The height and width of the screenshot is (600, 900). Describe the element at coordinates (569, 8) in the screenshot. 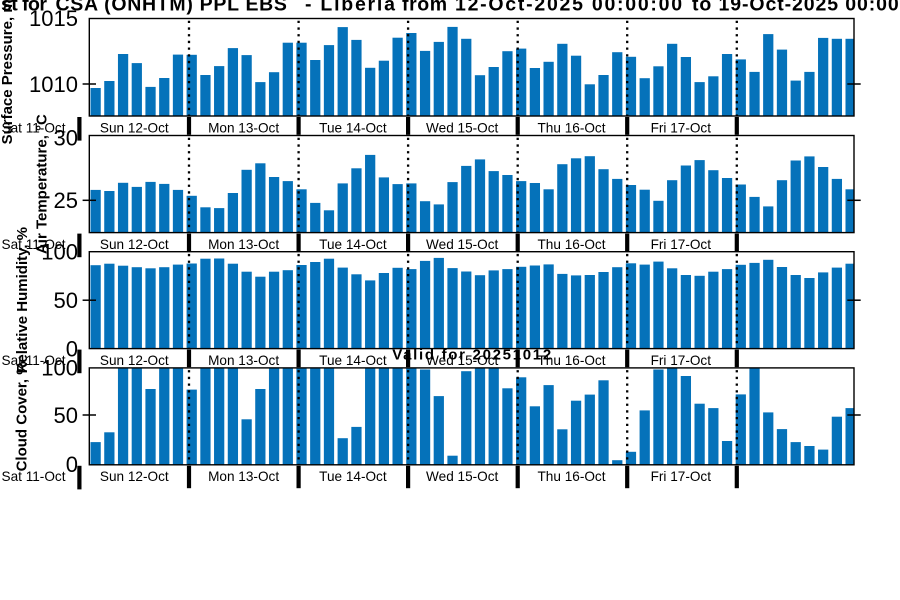

I see `svg-text: 12-Oct-2025 00:00:00` at that location.